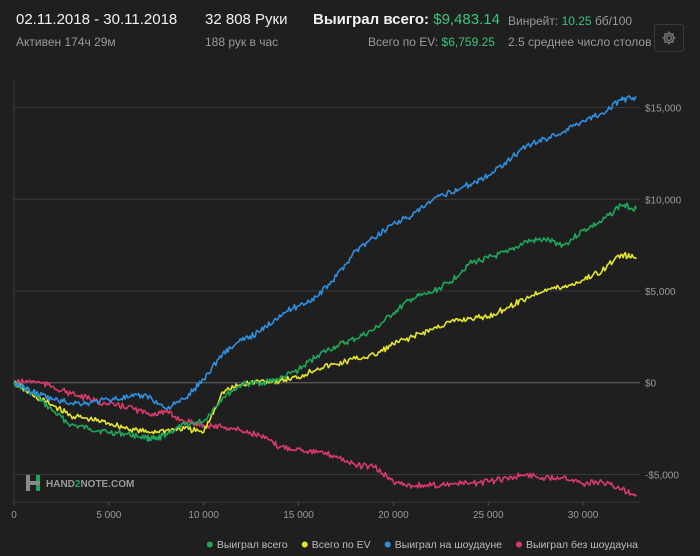 Image resolution: width=700 pixels, height=556 pixels. What do you see at coordinates (662, 475) in the screenshot?
I see `y-tick-label: -$5,000` at bounding box center [662, 475].